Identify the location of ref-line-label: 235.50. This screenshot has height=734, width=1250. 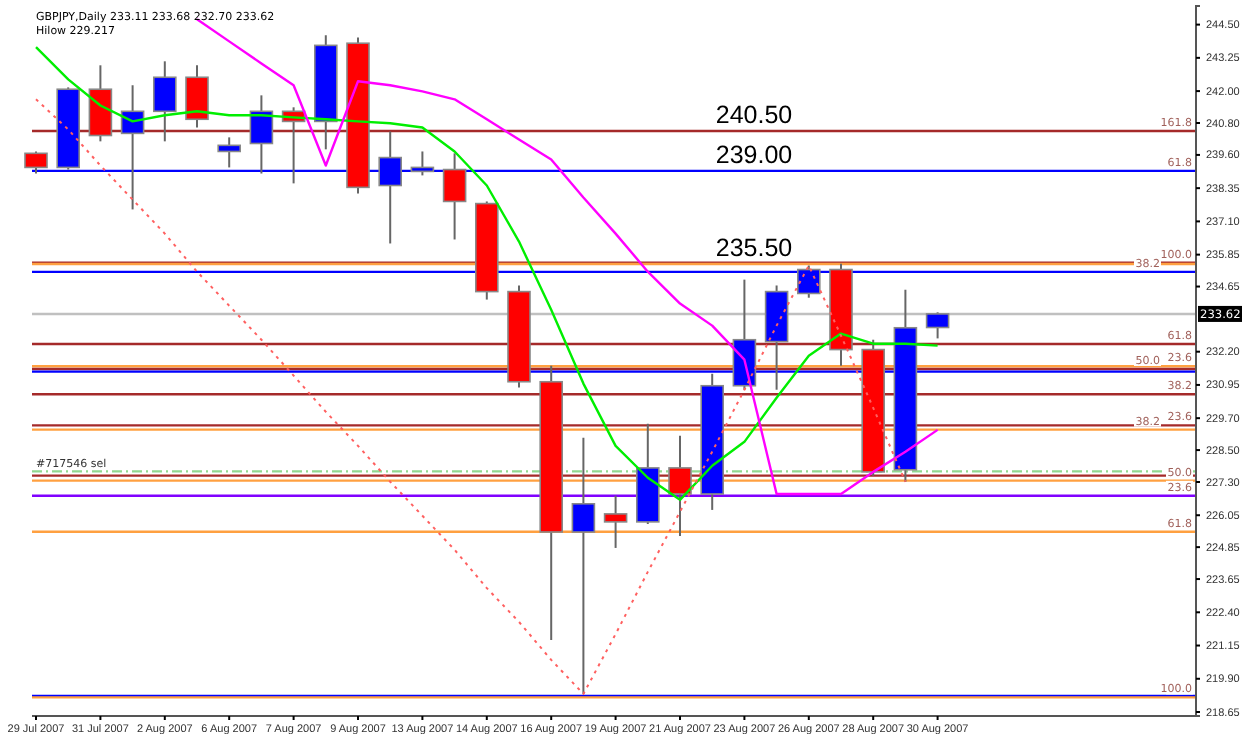
(754, 247).